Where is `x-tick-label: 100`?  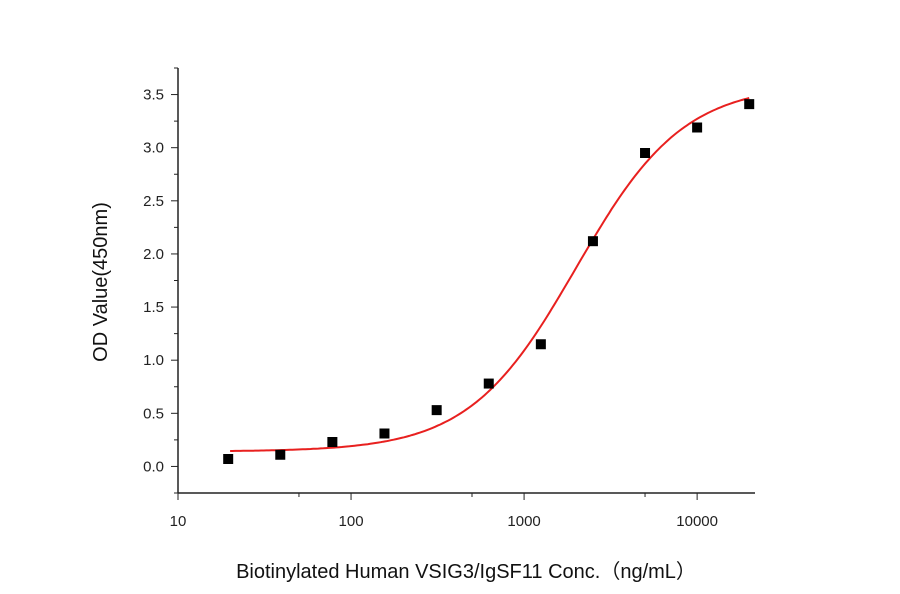 x-tick-label: 100 is located at coordinates (351, 521).